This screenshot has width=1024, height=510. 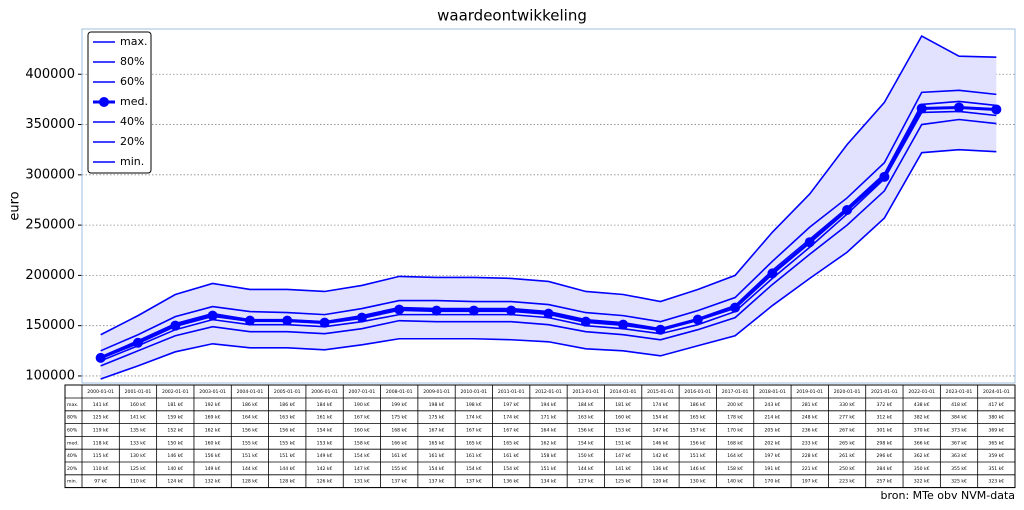 I want to click on table-header: 2007-01-01, so click(x=362, y=392).